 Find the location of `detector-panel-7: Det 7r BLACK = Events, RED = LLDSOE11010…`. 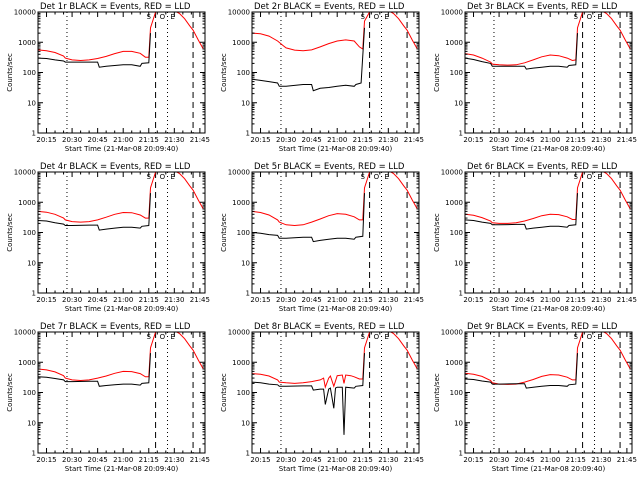

detector-panel-7: Det 7r BLACK = Events, RED = LLDSOE11010… is located at coordinates (108, 397).